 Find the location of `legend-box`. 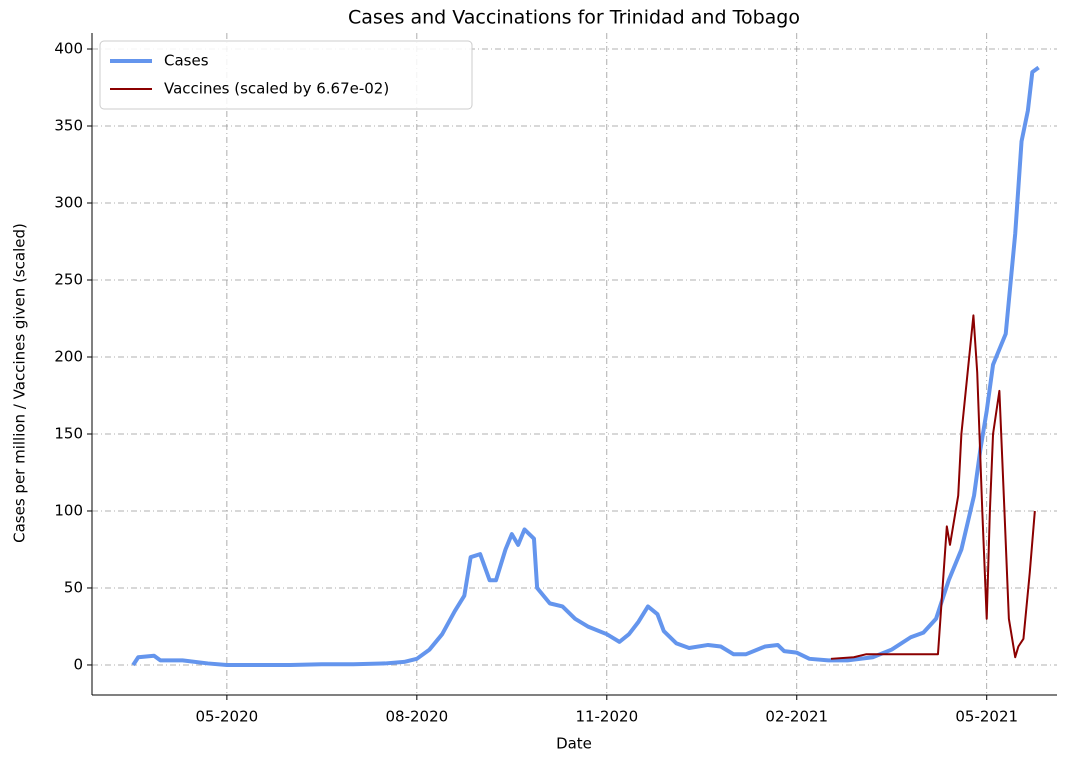

legend-box is located at coordinates (286, 75).